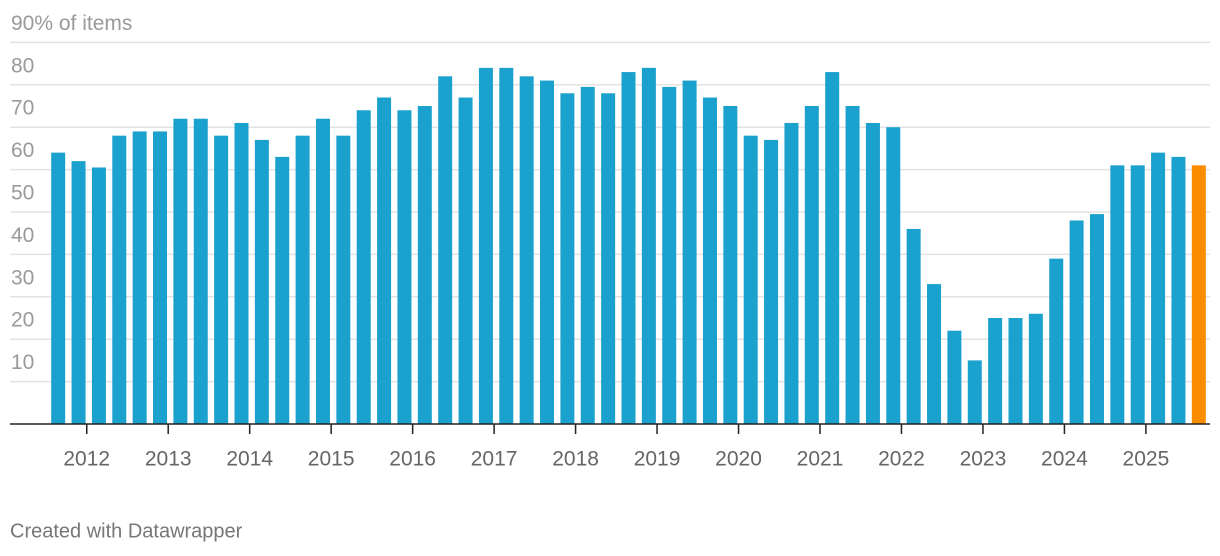 This screenshot has height=556, width=1220. What do you see at coordinates (657, 459) in the screenshot?
I see `x-tick-label: 2019` at bounding box center [657, 459].